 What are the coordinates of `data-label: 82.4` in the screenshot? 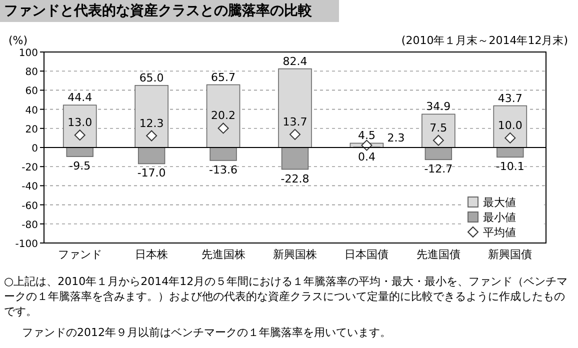 It's located at (295, 61).